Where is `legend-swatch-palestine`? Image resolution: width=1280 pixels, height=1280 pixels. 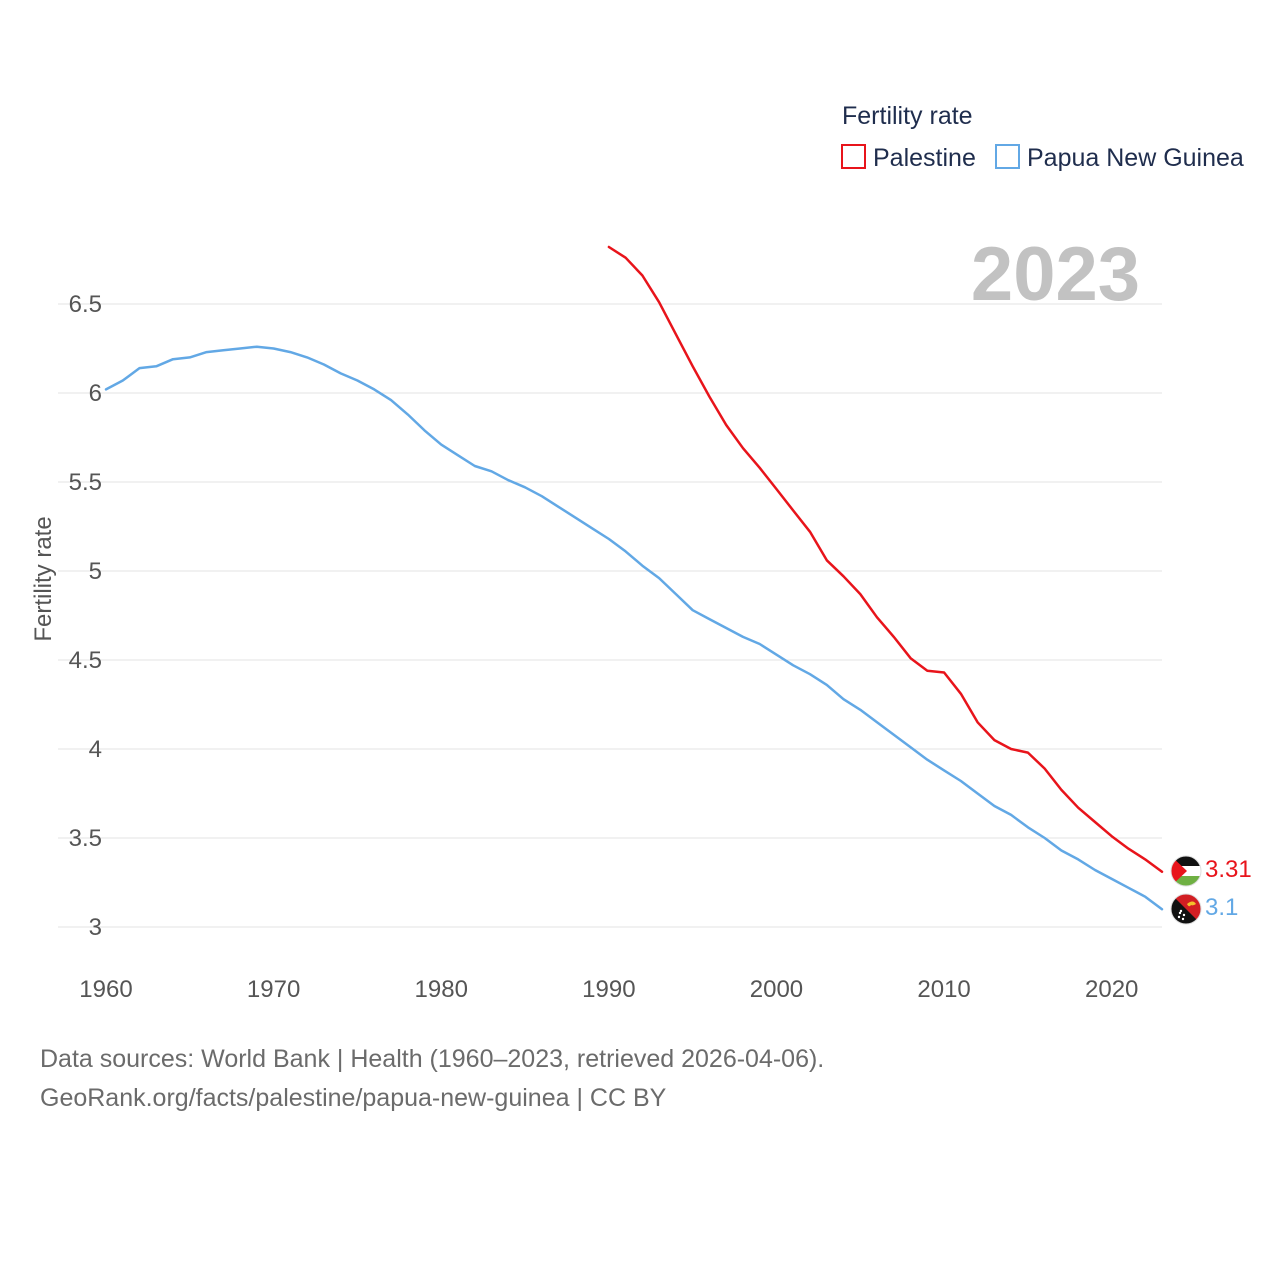 legend-swatch-palestine is located at coordinates (853, 156).